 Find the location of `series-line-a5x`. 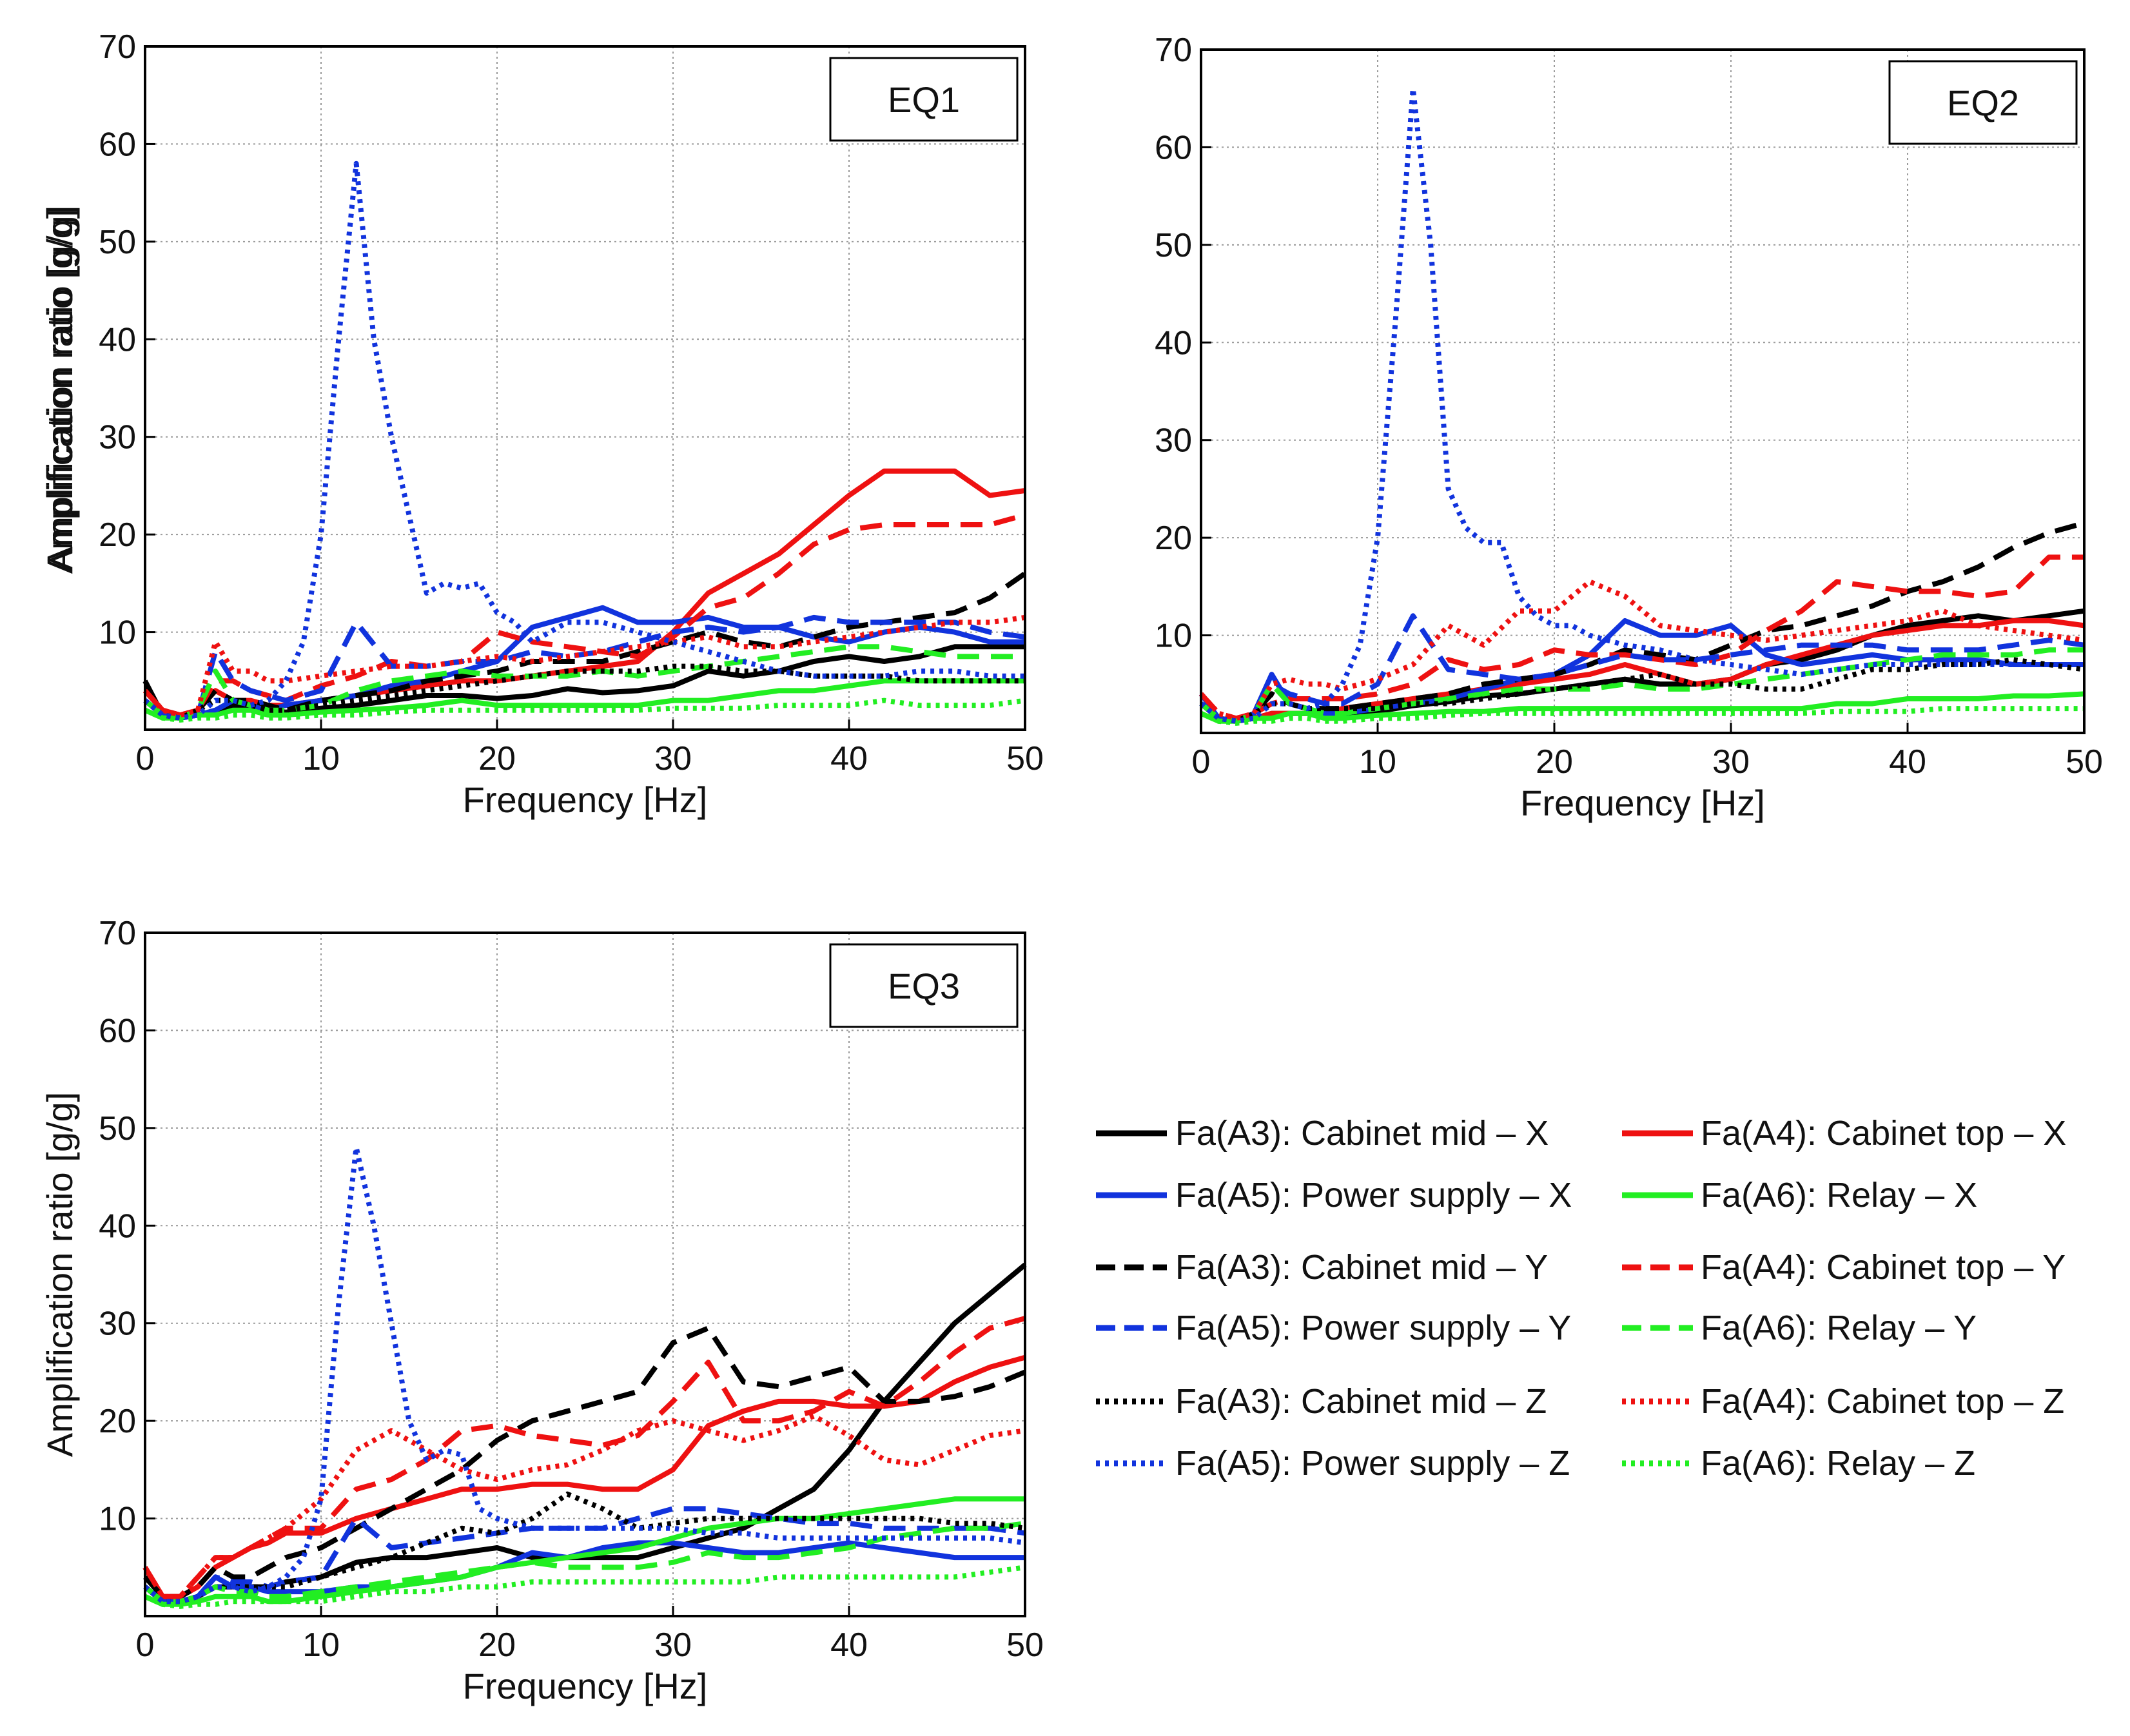

series-line-a5x is located at coordinates (584, 663).